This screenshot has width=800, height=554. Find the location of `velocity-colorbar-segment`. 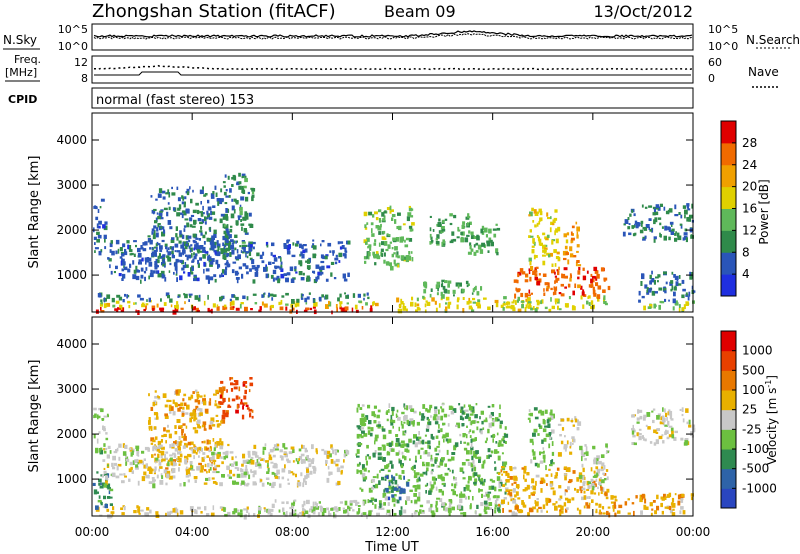

velocity-colorbar-segment is located at coordinates (728, 439).